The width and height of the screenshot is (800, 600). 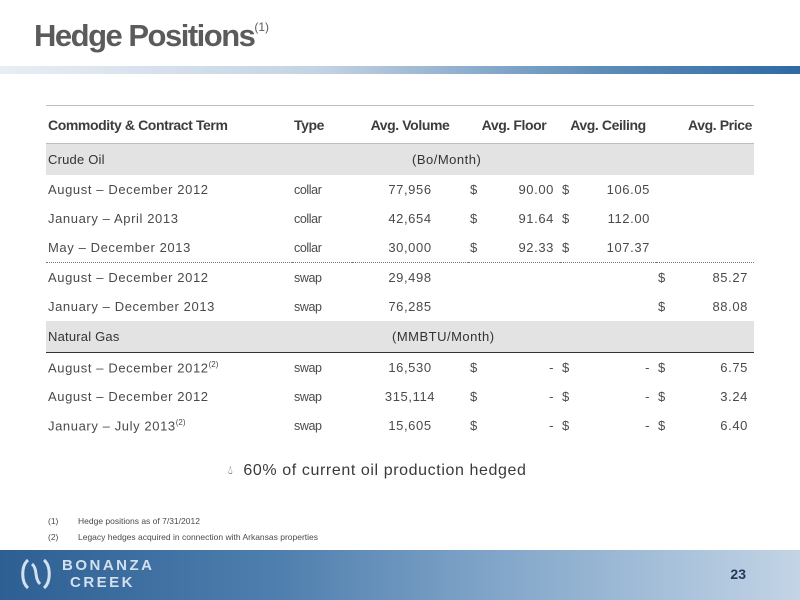 What do you see at coordinates (400, 575) in the screenshot?
I see `footer-bar: BONANZA CREEK 23` at bounding box center [400, 575].